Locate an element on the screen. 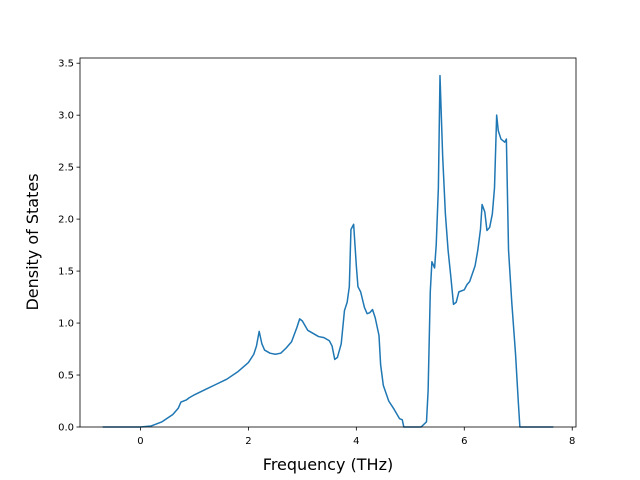  x-tick-label: 0 is located at coordinates (140, 441).